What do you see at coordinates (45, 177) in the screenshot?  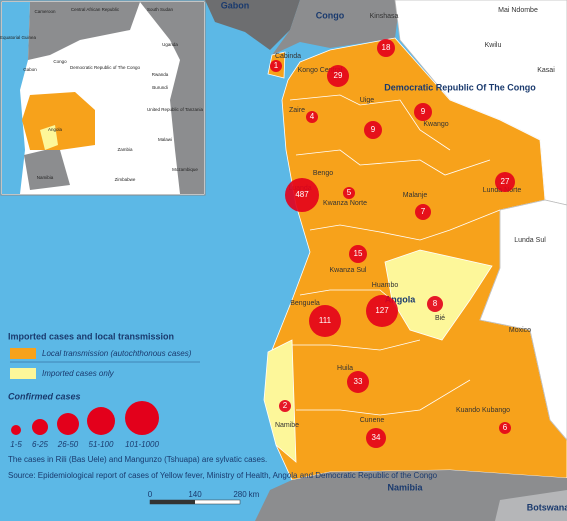 I see `inset-label: Namibia` at bounding box center [45, 177].